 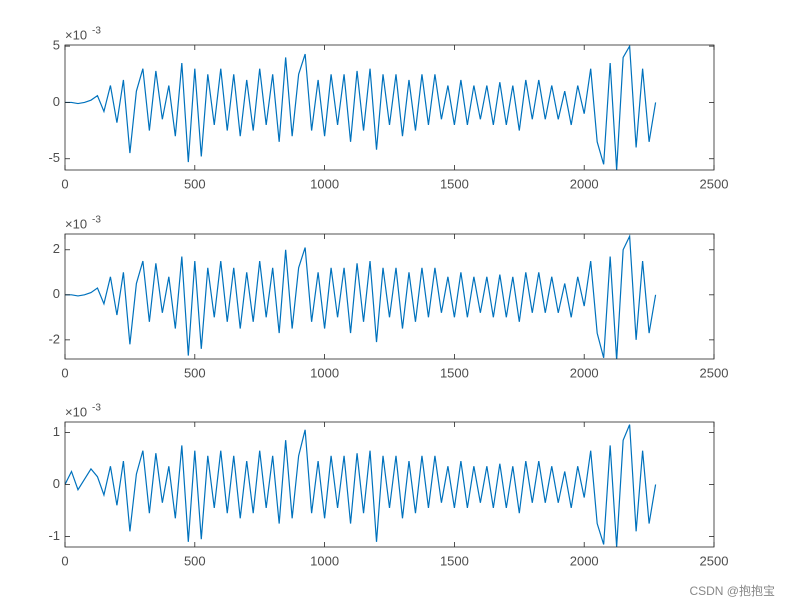 What do you see at coordinates (56, 45) in the screenshot?
I see `y-tick-label: 5` at bounding box center [56, 45].